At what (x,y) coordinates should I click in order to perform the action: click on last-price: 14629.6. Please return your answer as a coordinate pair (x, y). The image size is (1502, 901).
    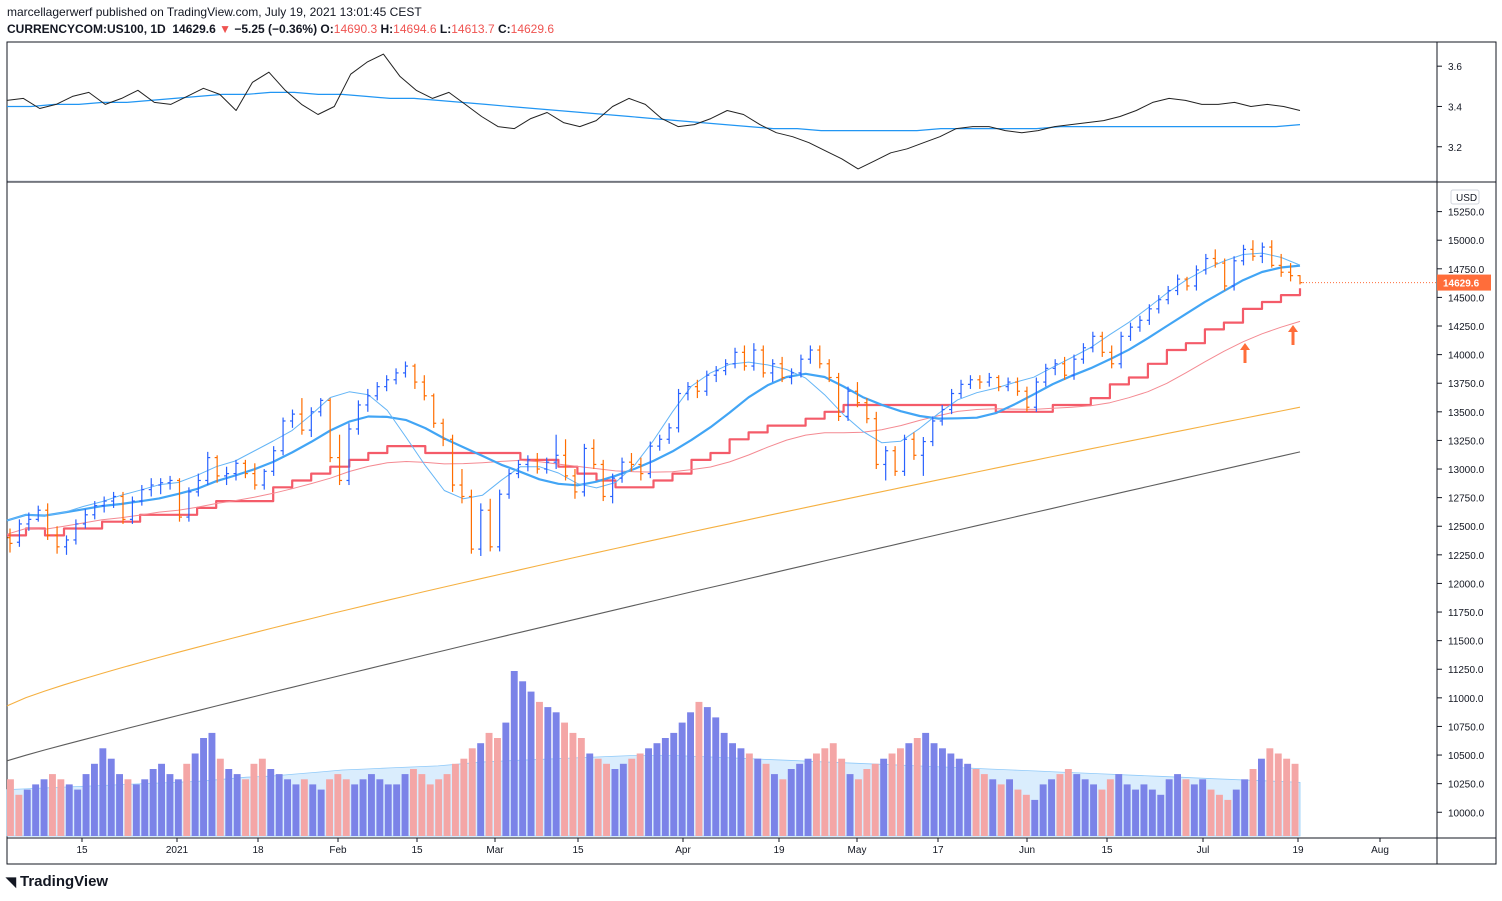
    Looking at the image, I should click on (194, 29).